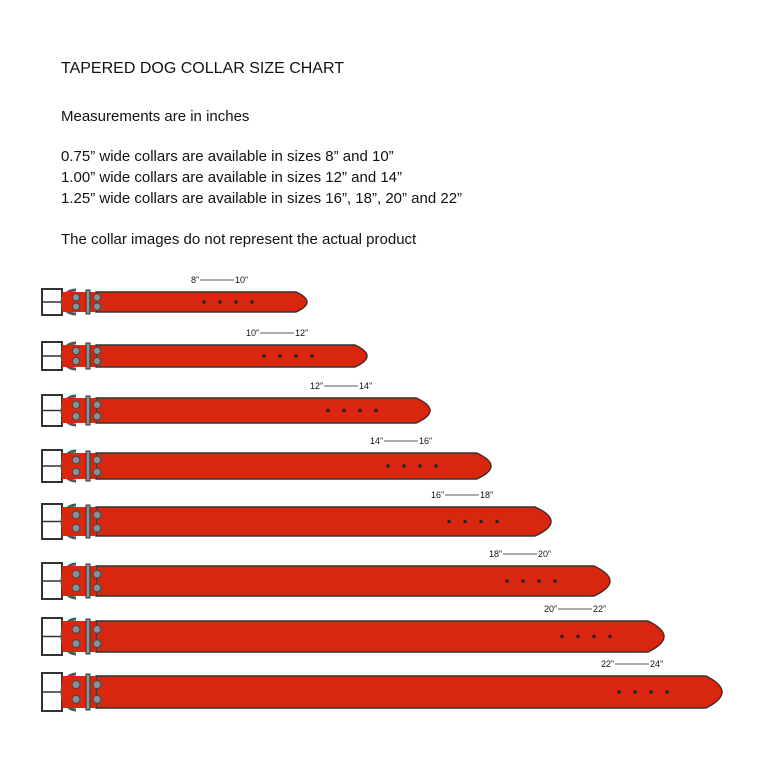  I want to click on size-to-label: 12”, so click(301, 333).